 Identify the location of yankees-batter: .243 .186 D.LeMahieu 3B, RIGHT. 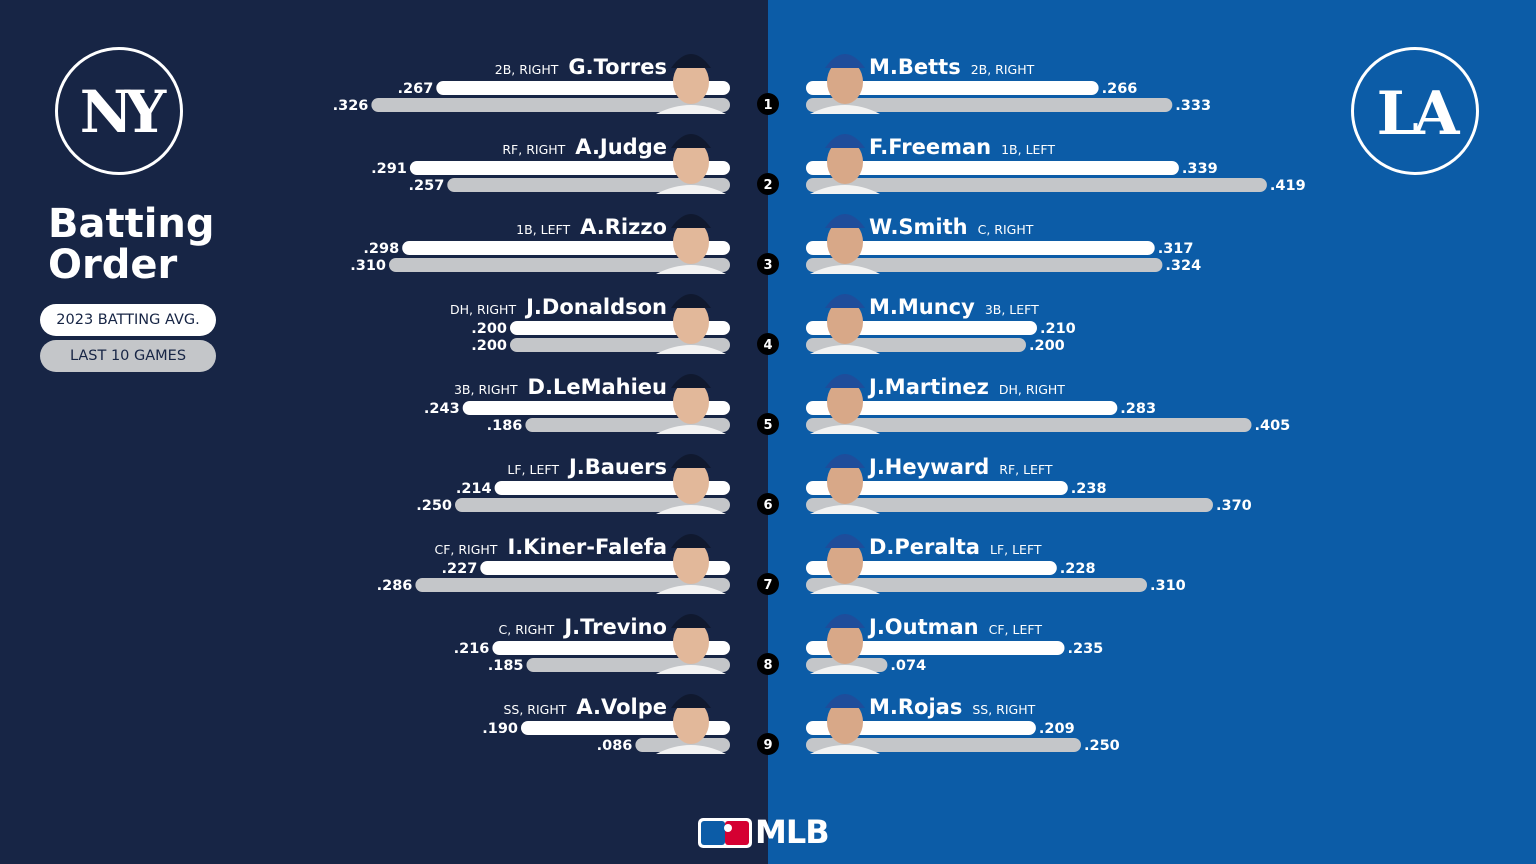
(577, 404).